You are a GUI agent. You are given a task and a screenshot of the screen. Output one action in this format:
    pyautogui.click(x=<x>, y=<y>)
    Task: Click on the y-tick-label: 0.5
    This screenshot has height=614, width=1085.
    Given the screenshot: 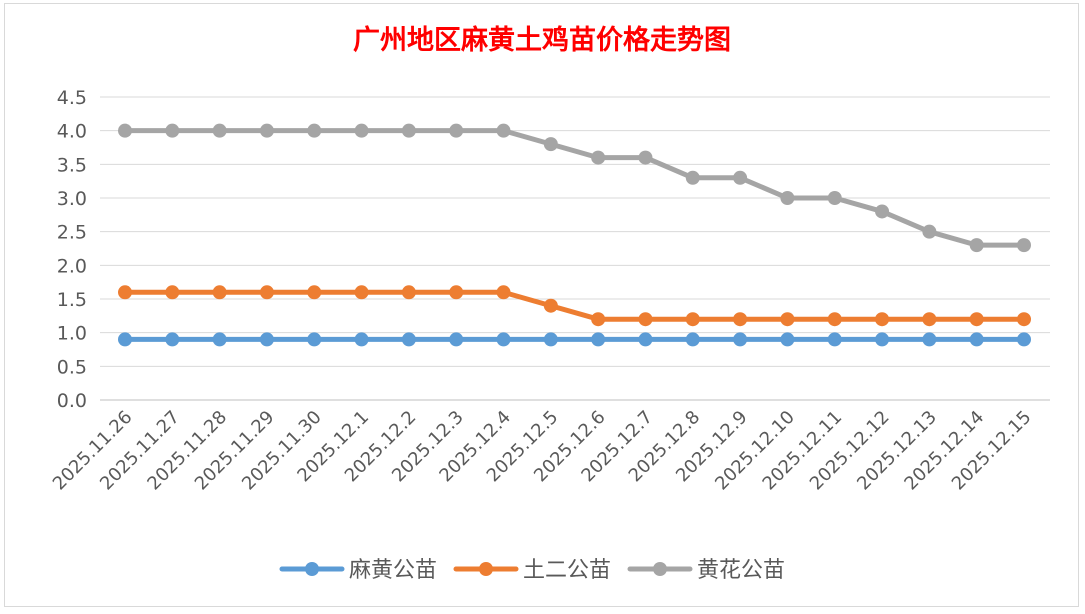 What is the action you would take?
    pyautogui.click(x=72, y=367)
    